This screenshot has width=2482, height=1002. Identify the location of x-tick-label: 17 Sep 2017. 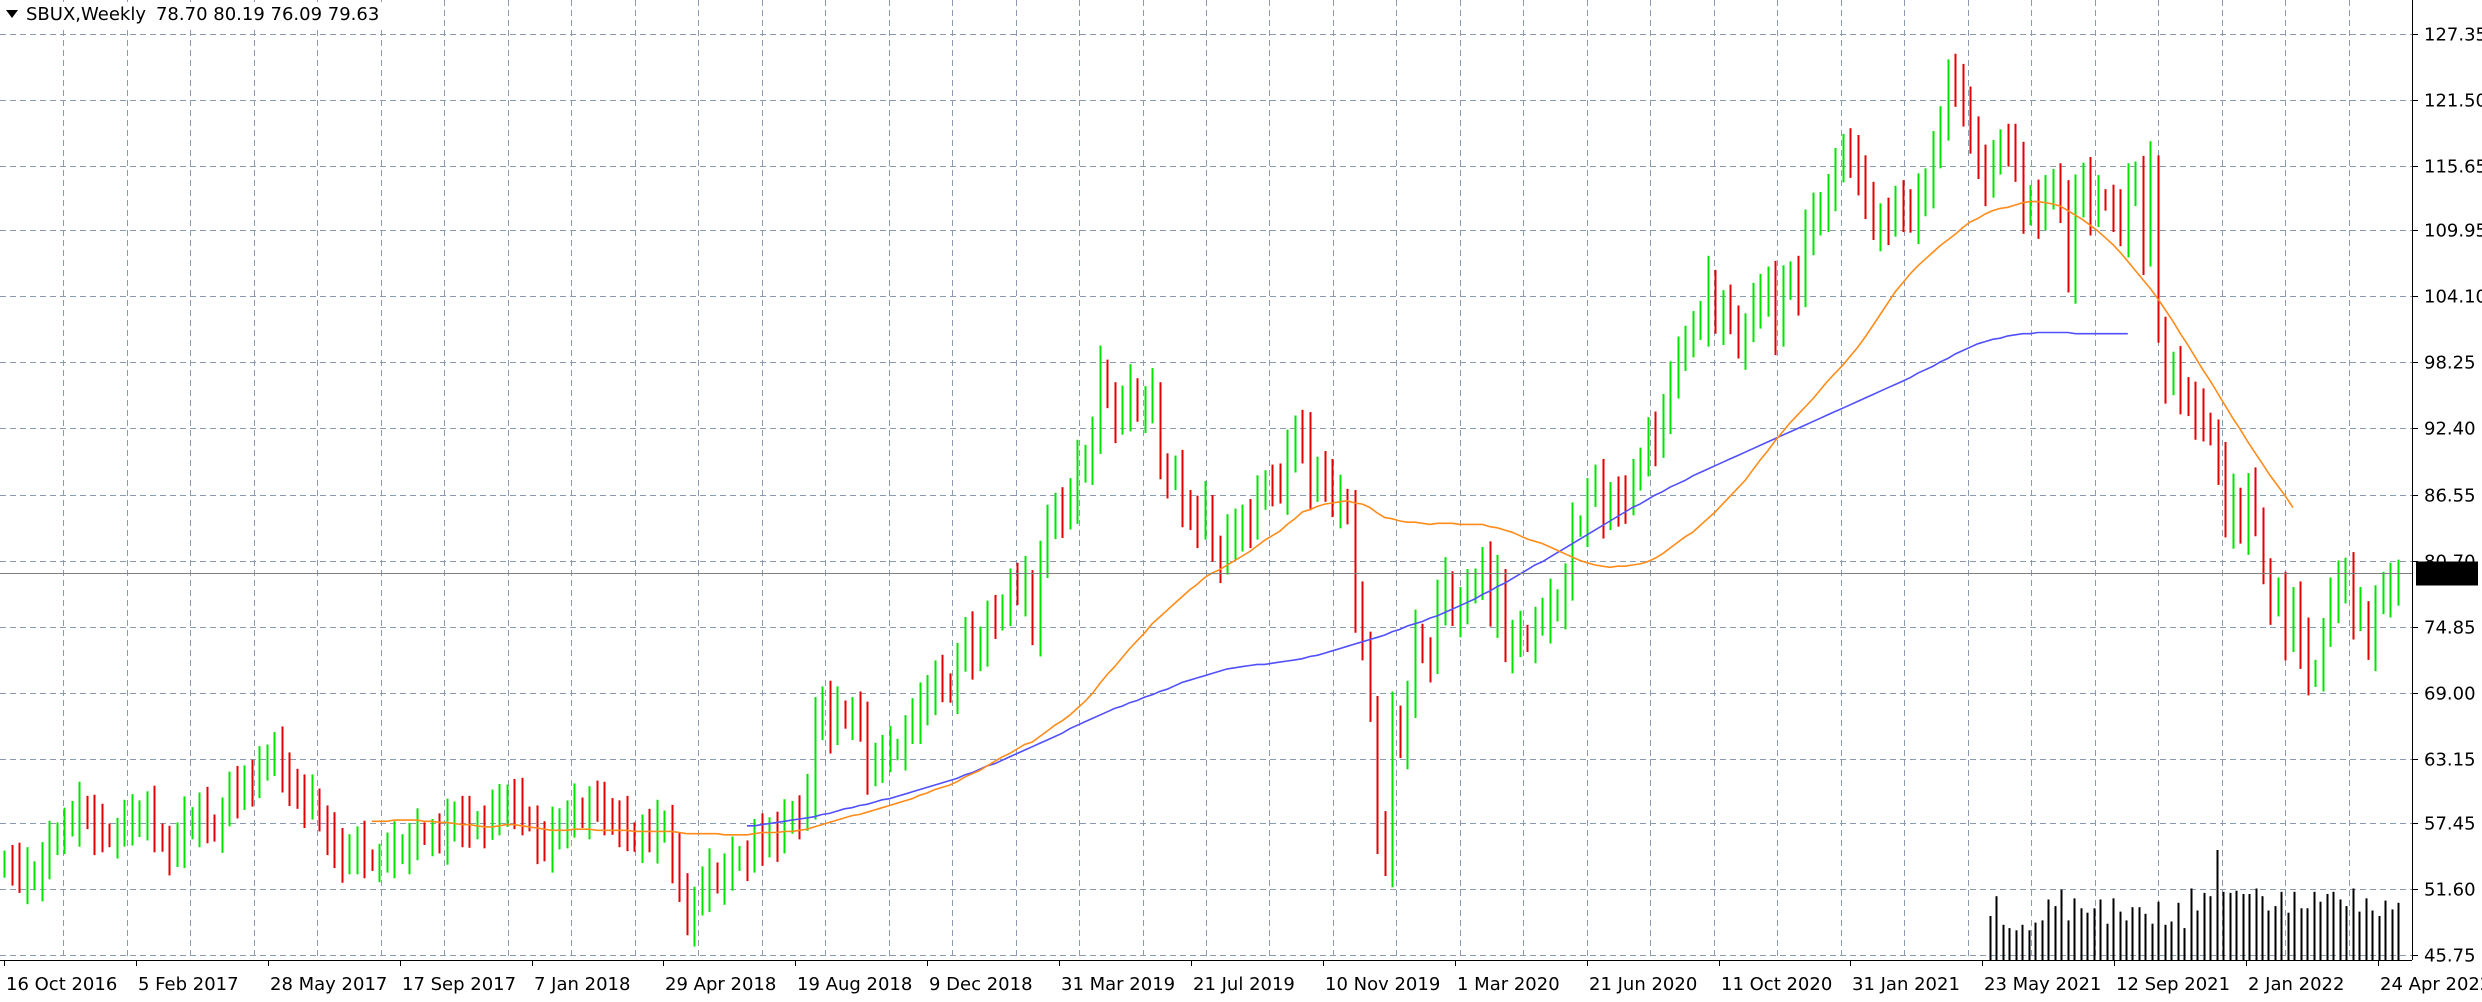
(459, 984).